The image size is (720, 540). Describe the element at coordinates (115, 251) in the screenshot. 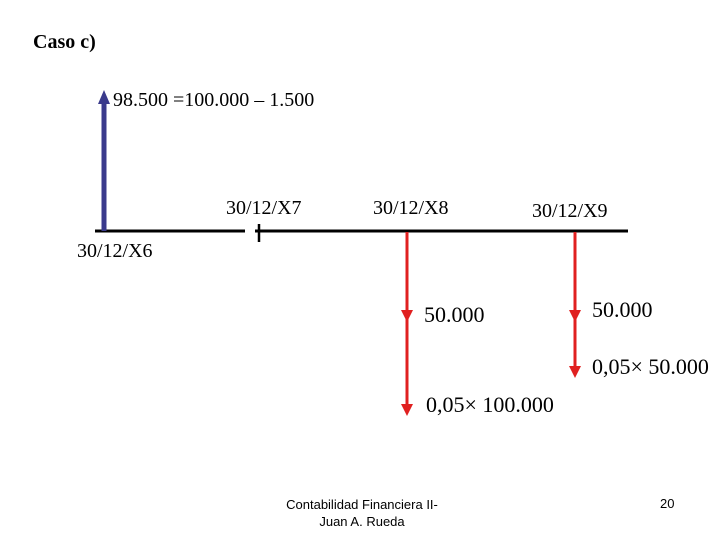

I see `date-label-x6: 30/12/X6` at that location.